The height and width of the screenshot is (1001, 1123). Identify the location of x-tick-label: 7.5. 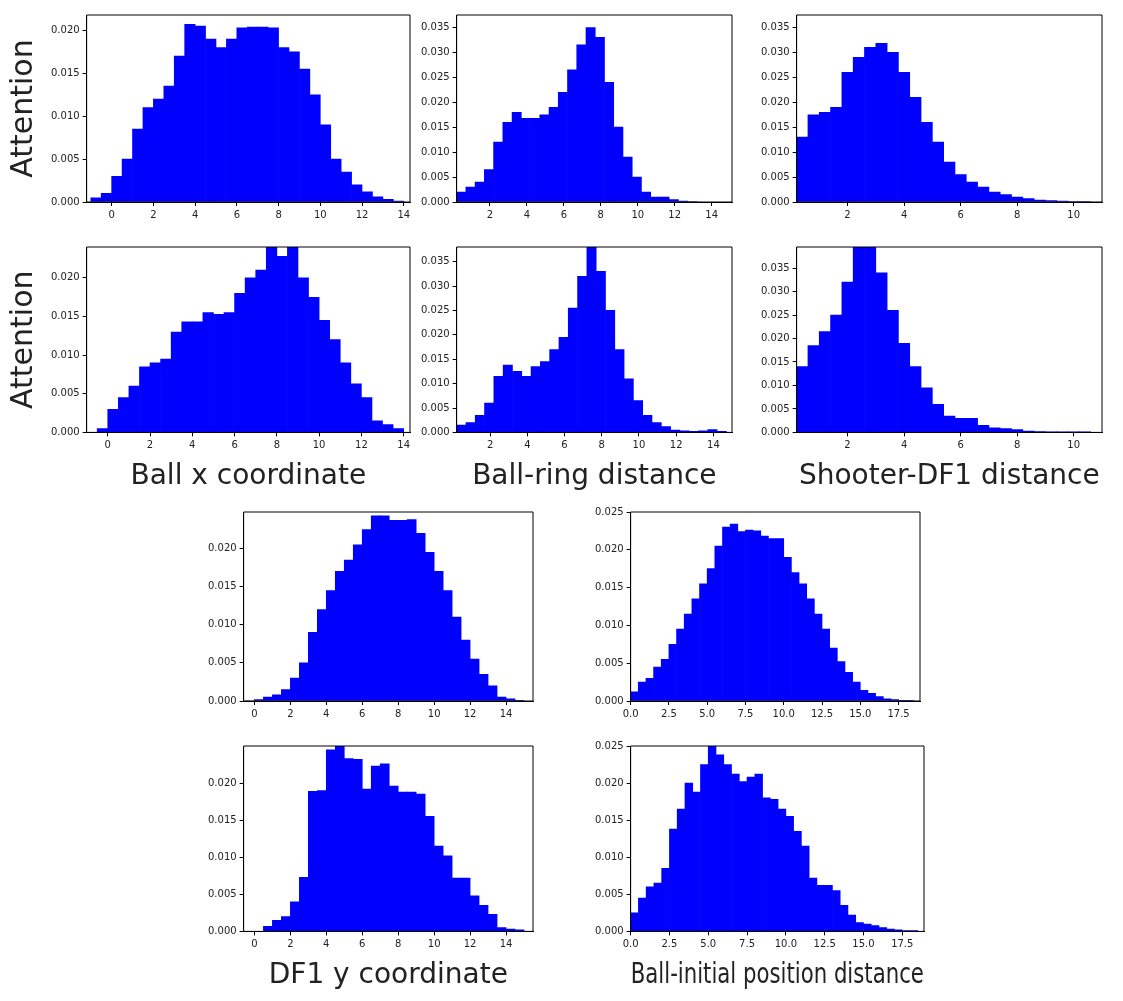
(747, 943).